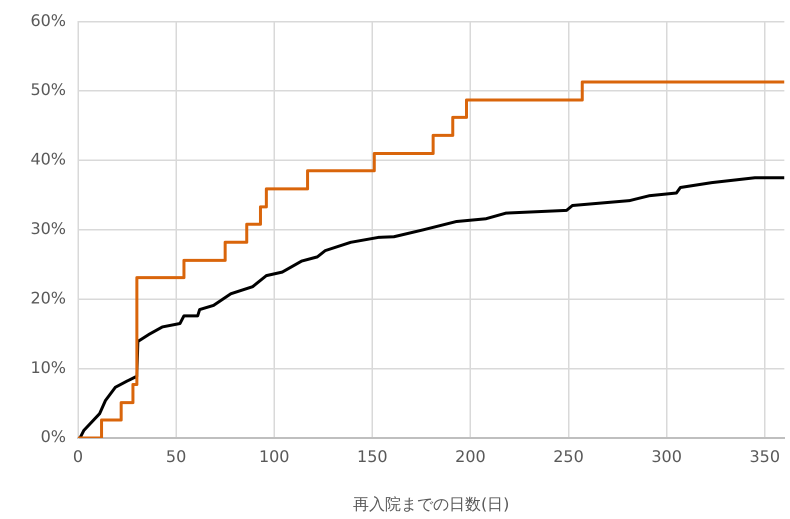 Image resolution: width=790 pixels, height=519 pixels. What do you see at coordinates (78, 456) in the screenshot?
I see `x-tick-label: 0` at bounding box center [78, 456].